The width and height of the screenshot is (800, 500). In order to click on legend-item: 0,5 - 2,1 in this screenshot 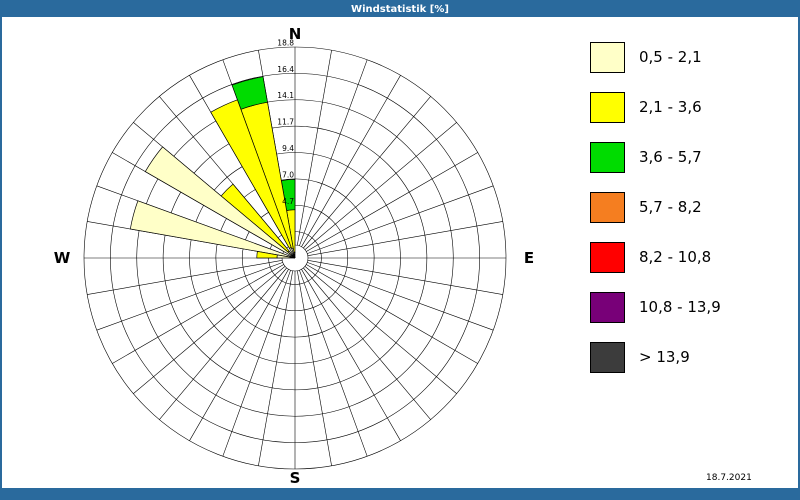, I will do `click(655, 57)`.